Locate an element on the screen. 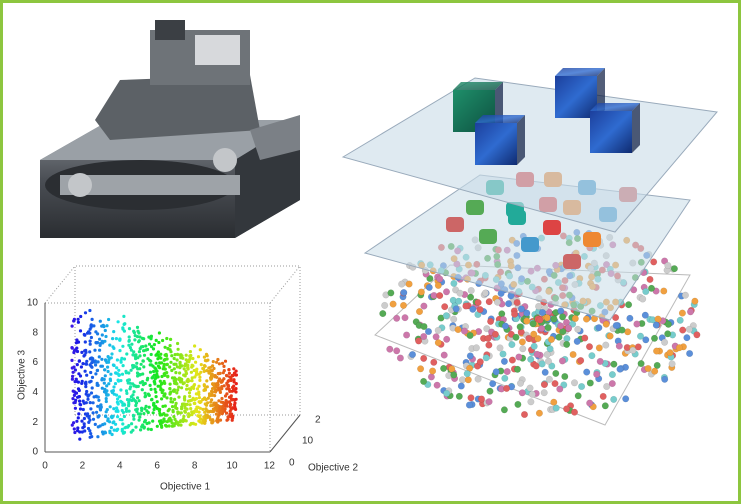 The height and width of the screenshot is (504, 741). cube-face is located at coordinates (496, 144).